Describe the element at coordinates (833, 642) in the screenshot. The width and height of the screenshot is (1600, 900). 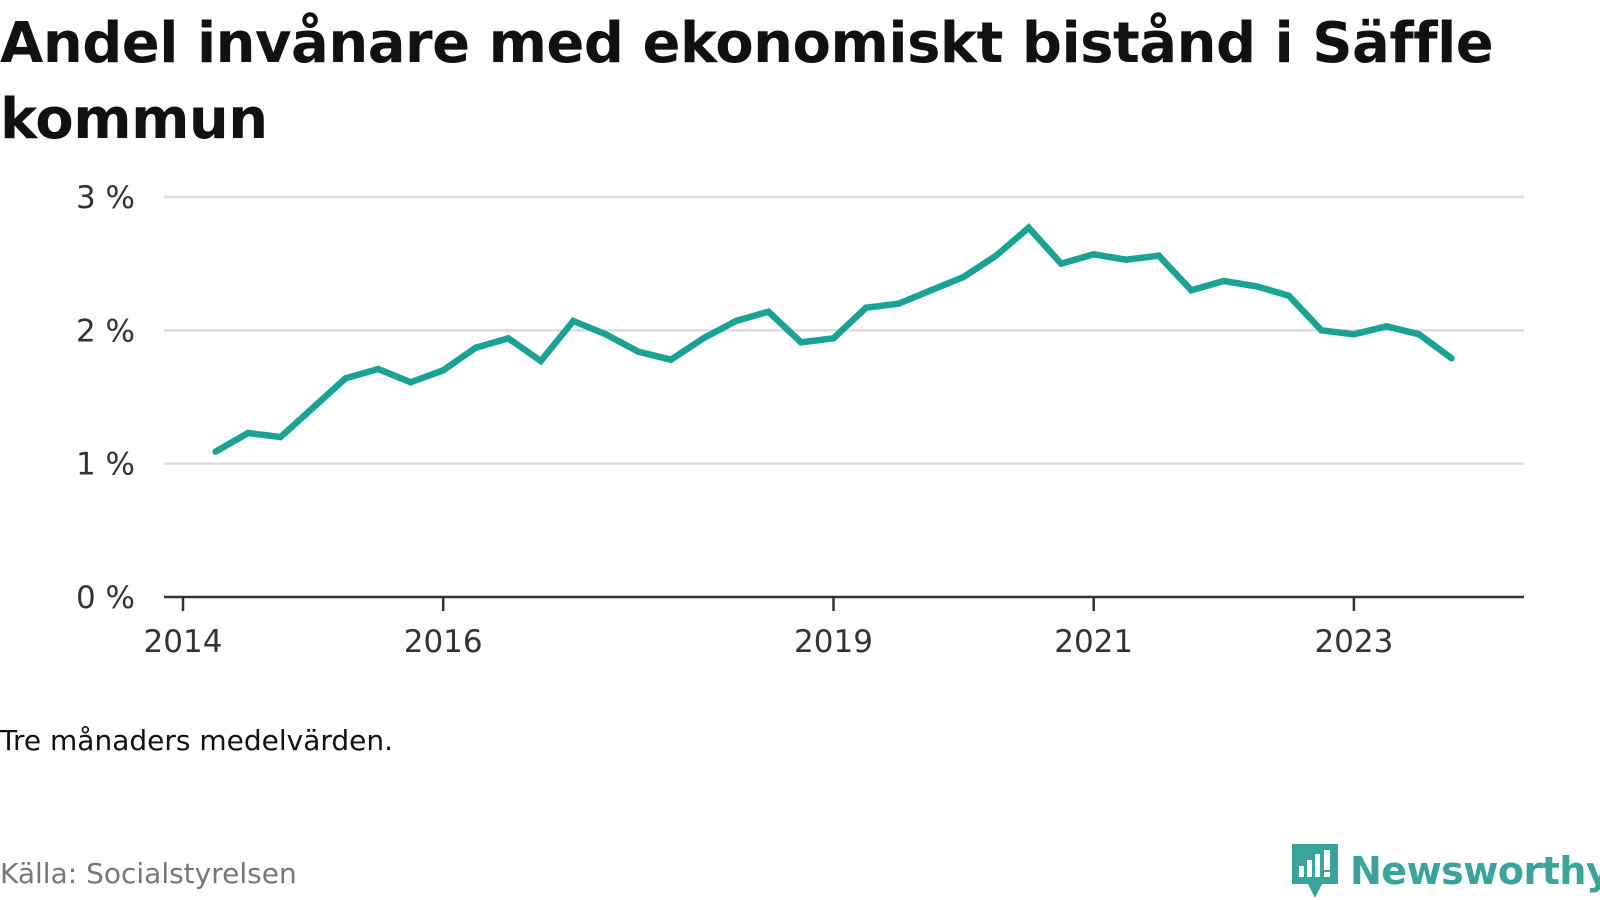
I see `x-tick-label: 2019` at that location.